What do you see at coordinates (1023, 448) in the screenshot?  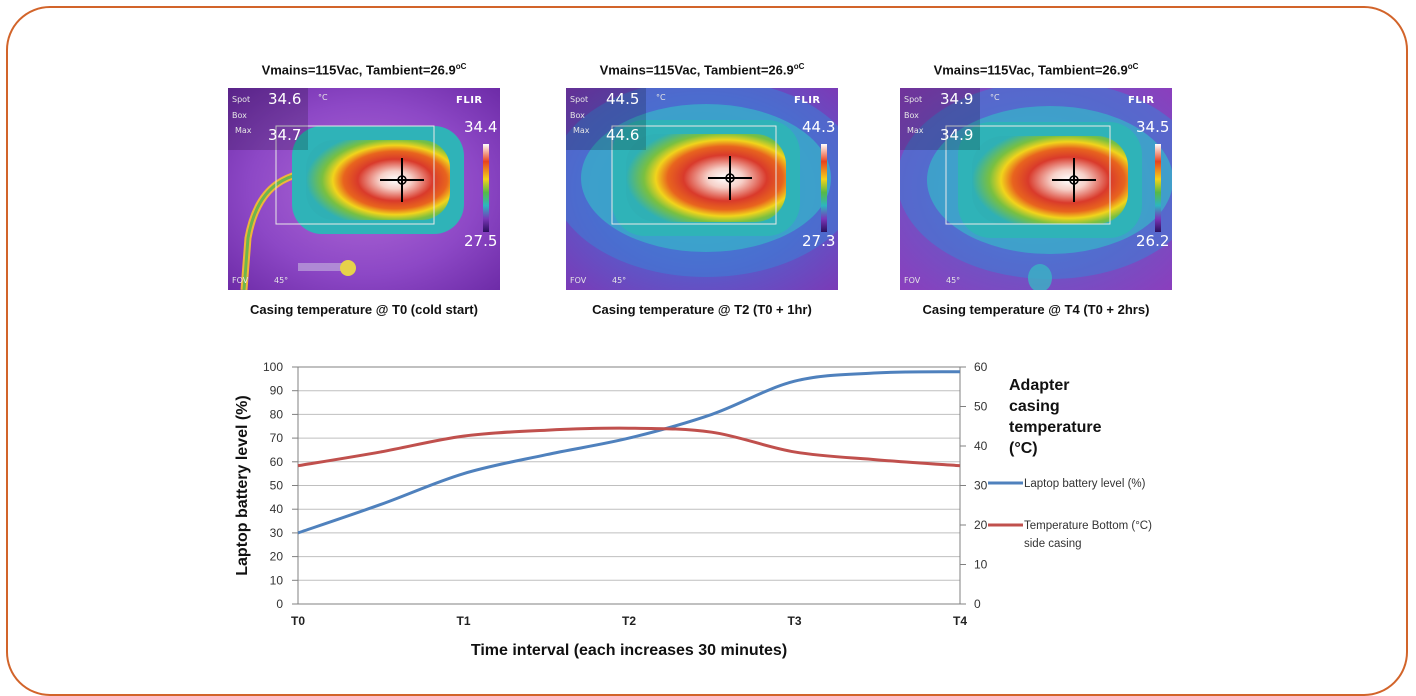 I see `y2-axis-title-line: (°C)` at bounding box center [1023, 448].